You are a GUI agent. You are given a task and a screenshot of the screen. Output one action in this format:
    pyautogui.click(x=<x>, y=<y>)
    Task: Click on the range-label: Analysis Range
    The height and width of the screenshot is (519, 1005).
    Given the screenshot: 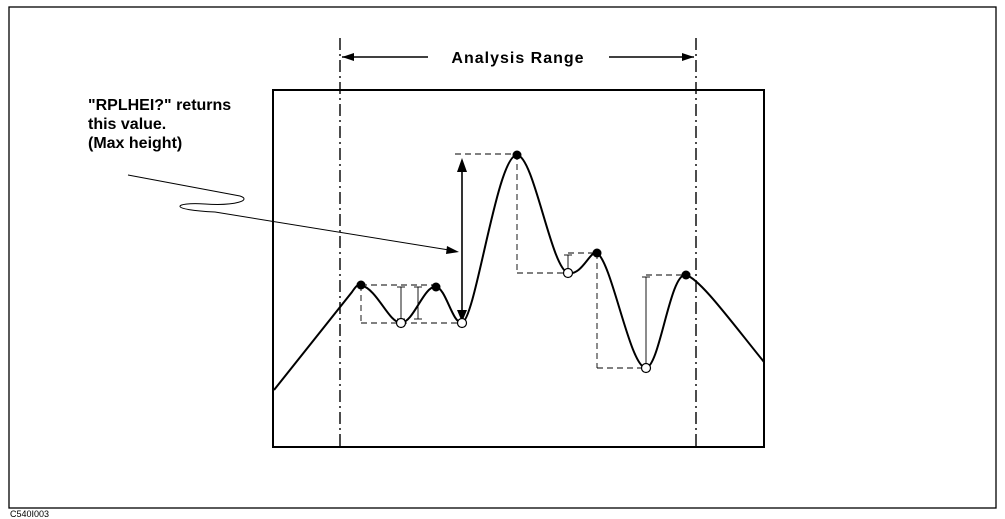 What is the action you would take?
    pyautogui.click(x=517, y=58)
    